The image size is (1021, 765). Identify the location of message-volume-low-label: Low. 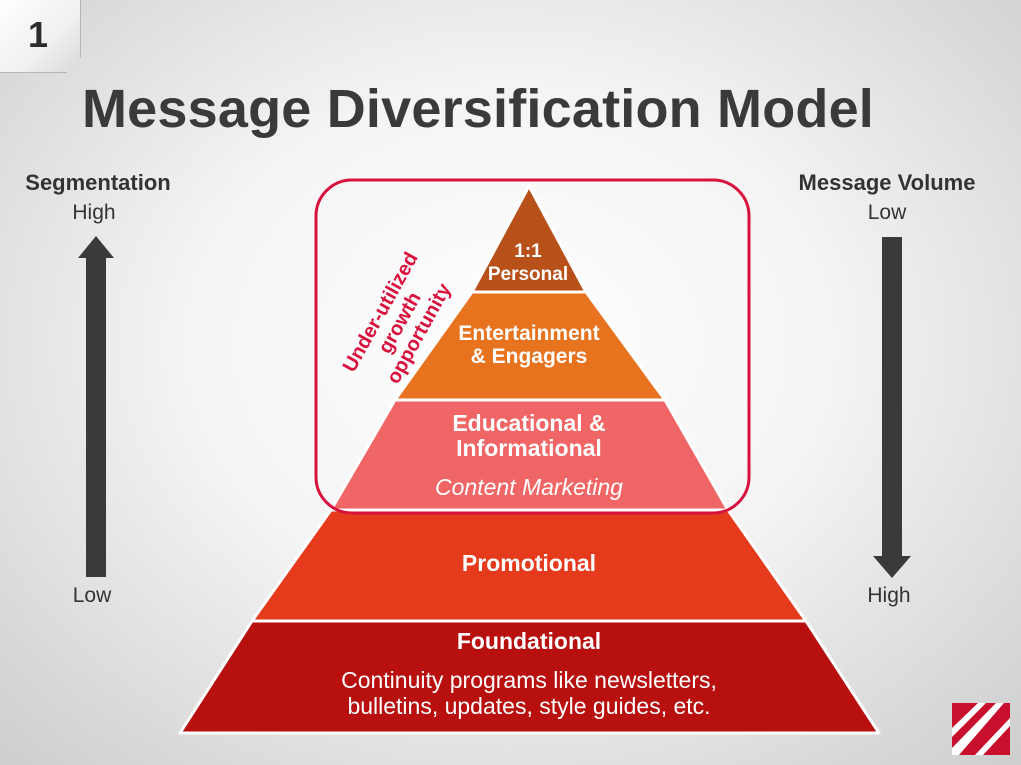
(887, 212).